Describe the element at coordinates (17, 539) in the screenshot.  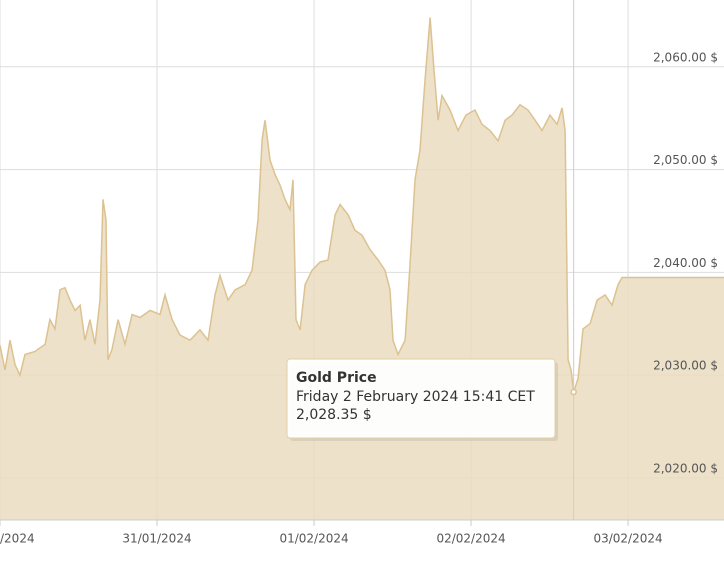
I see `x-tick-label: 30/01/2024` at that location.